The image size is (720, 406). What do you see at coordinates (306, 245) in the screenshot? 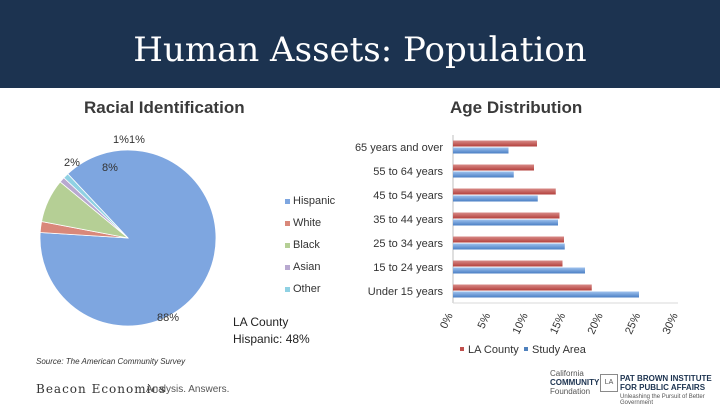
I see `legend-label: Black` at bounding box center [306, 245].